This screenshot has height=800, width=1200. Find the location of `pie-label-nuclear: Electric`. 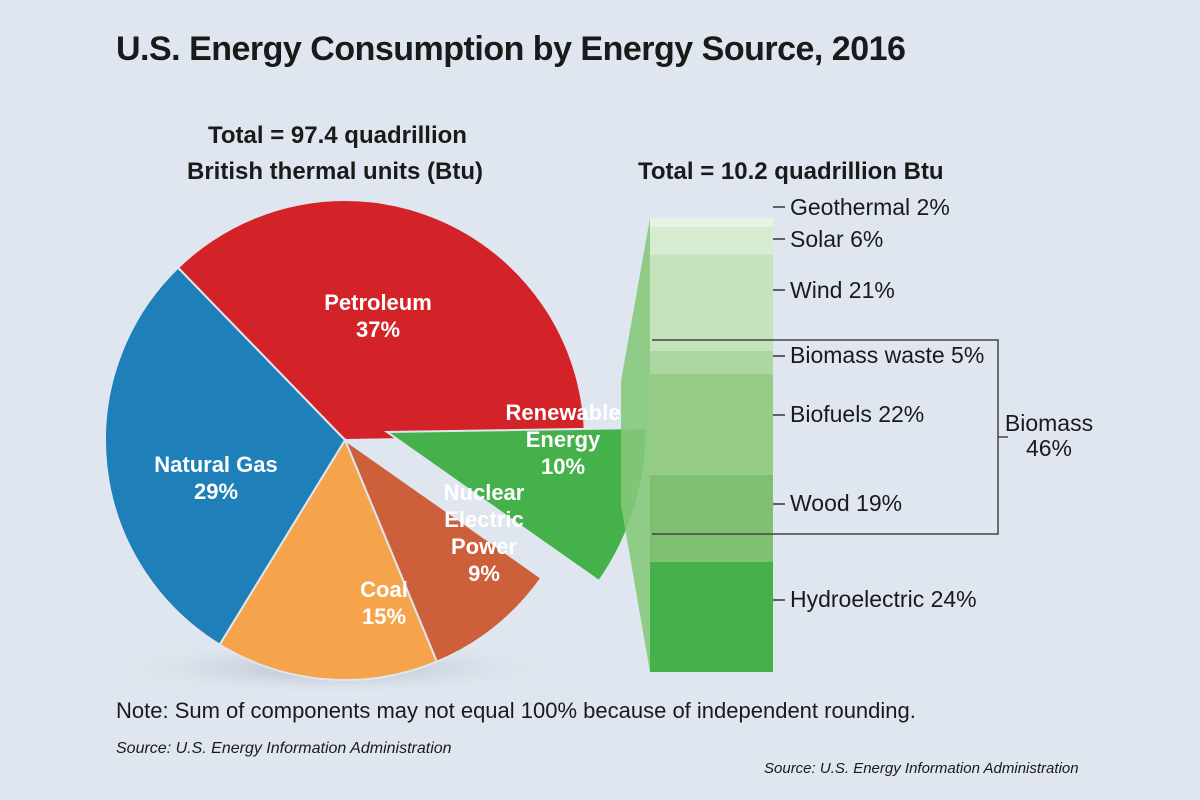

pie-label-nuclear: Electric is located at coordinates (484, 519).